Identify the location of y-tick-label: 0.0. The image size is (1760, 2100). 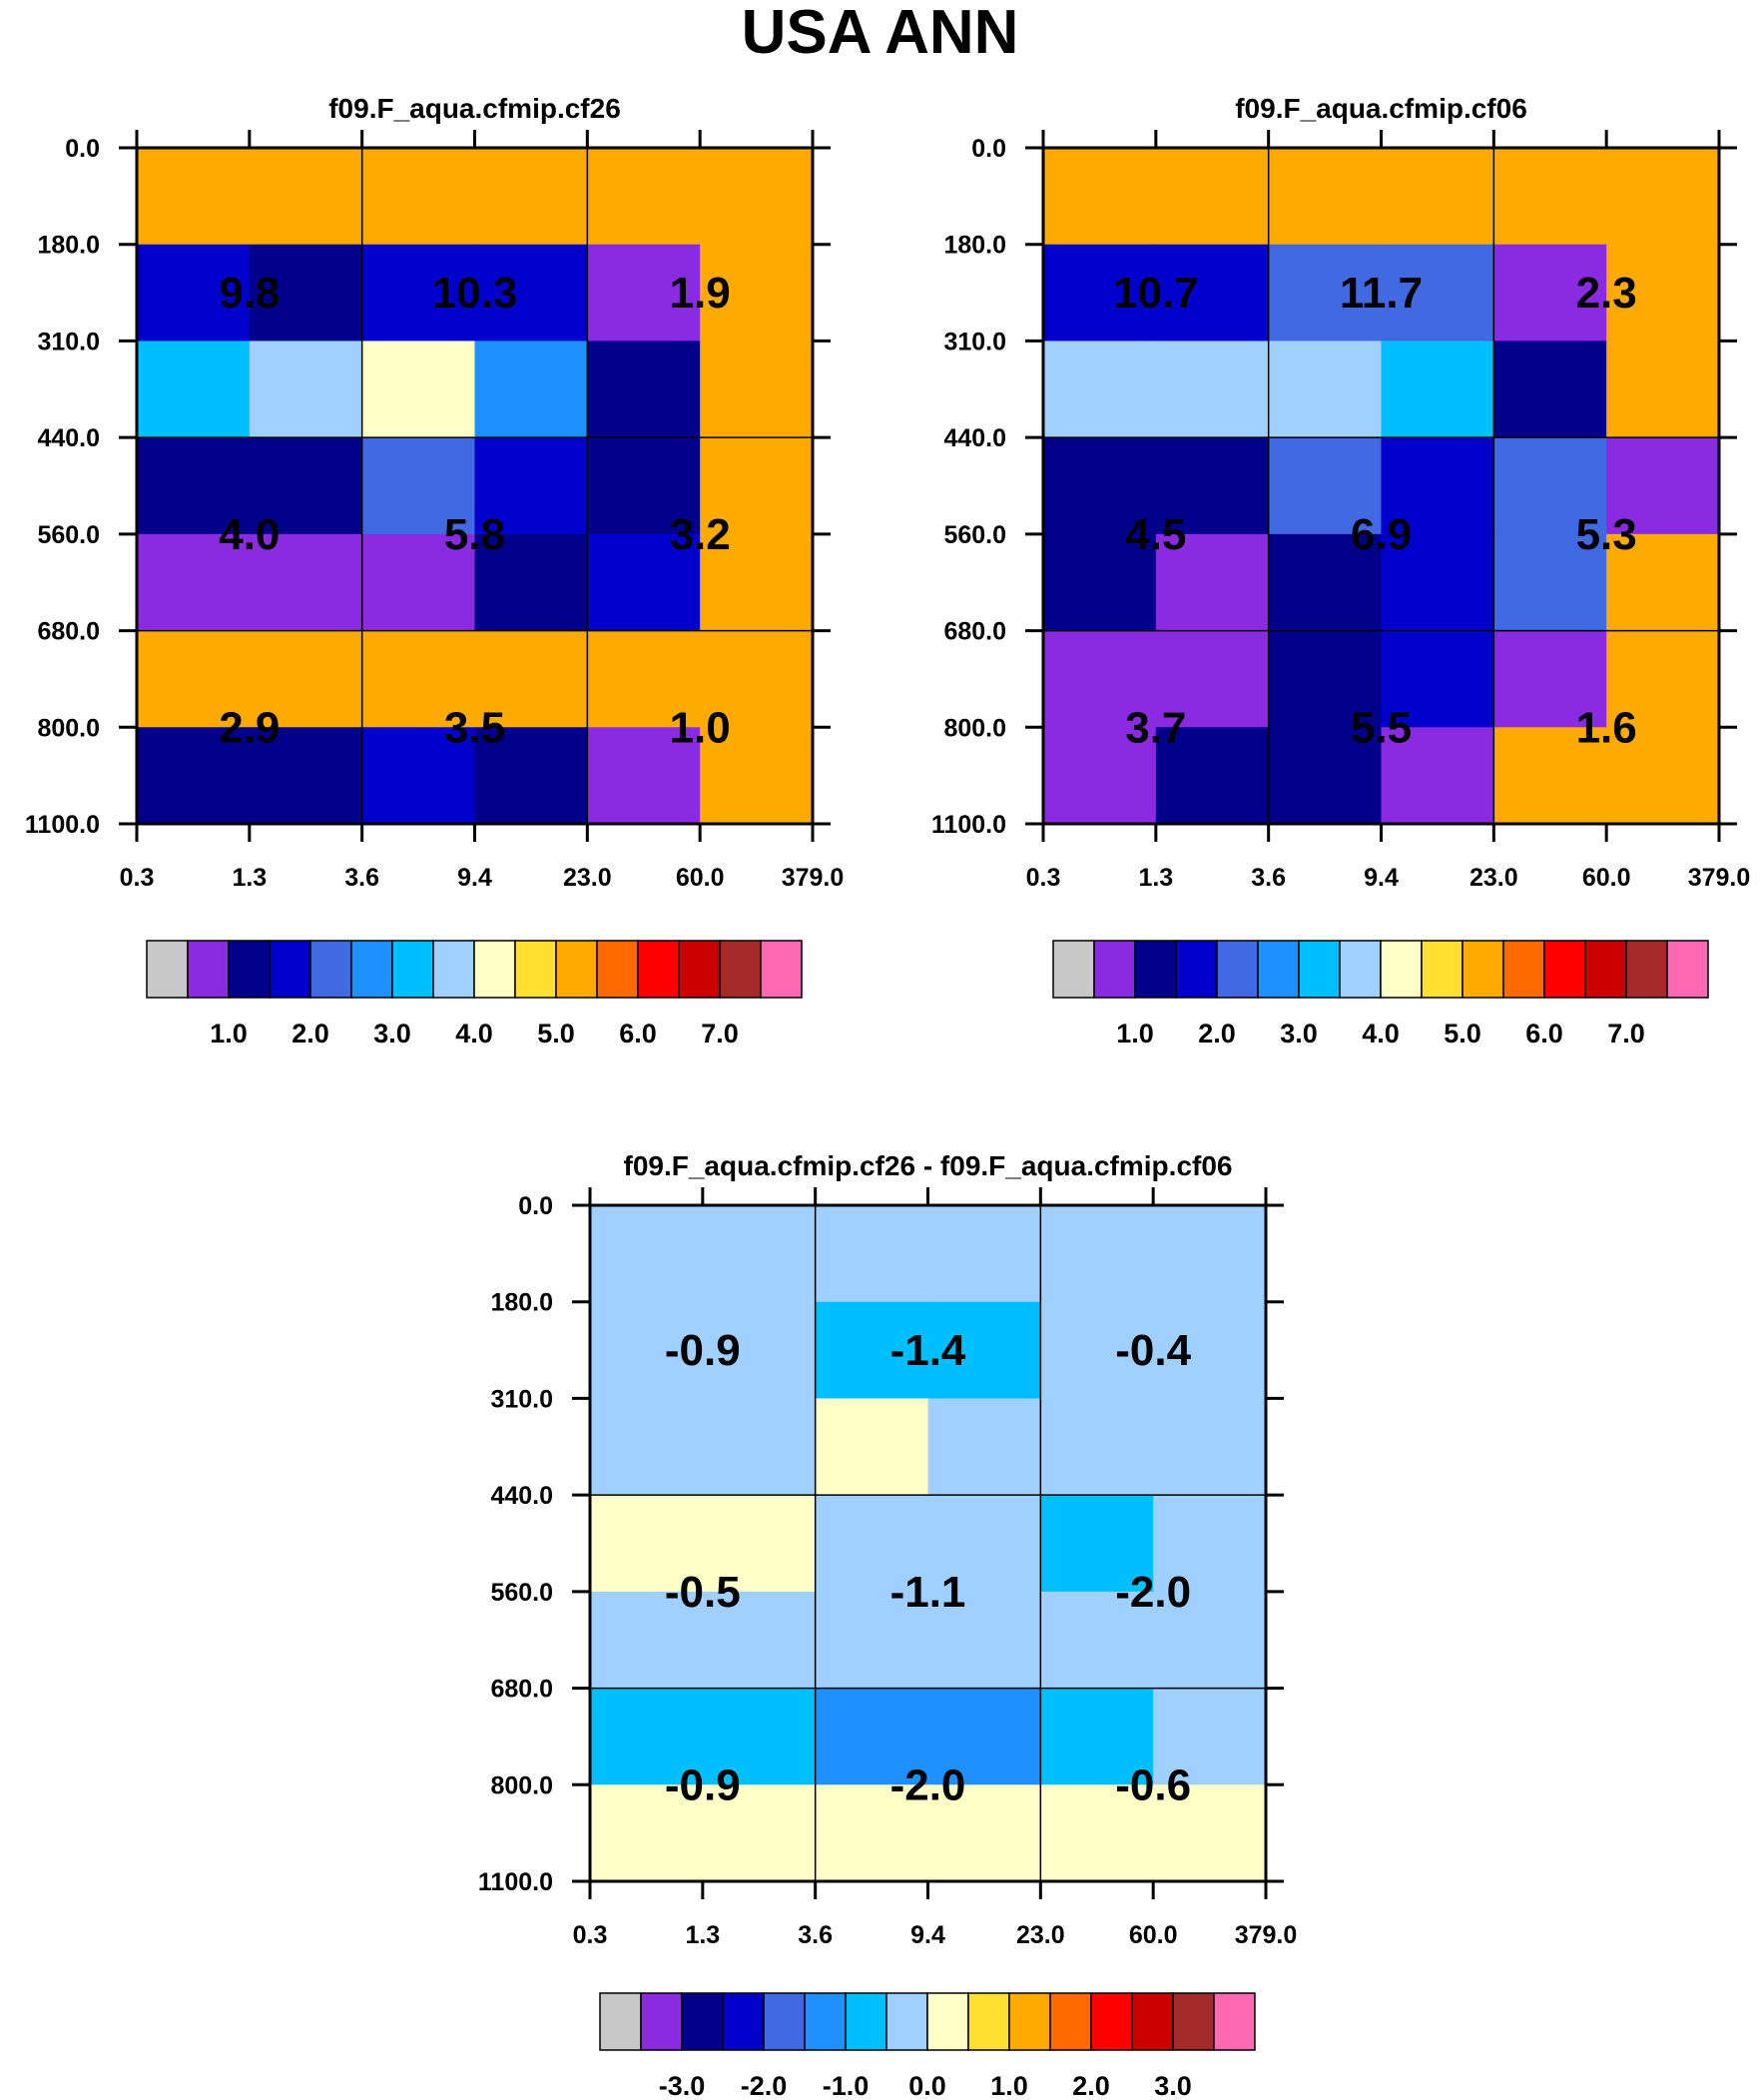
(988, 149).